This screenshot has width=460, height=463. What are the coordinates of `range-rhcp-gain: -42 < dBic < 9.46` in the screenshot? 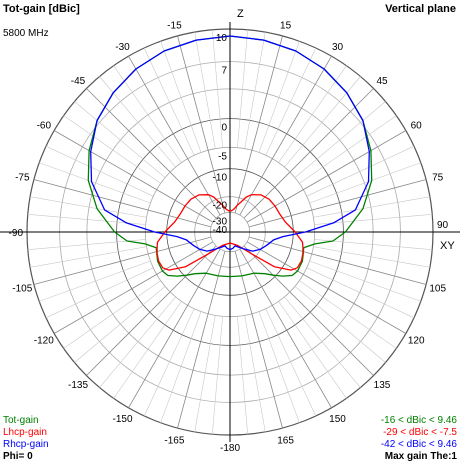 It's located at (419, 444).